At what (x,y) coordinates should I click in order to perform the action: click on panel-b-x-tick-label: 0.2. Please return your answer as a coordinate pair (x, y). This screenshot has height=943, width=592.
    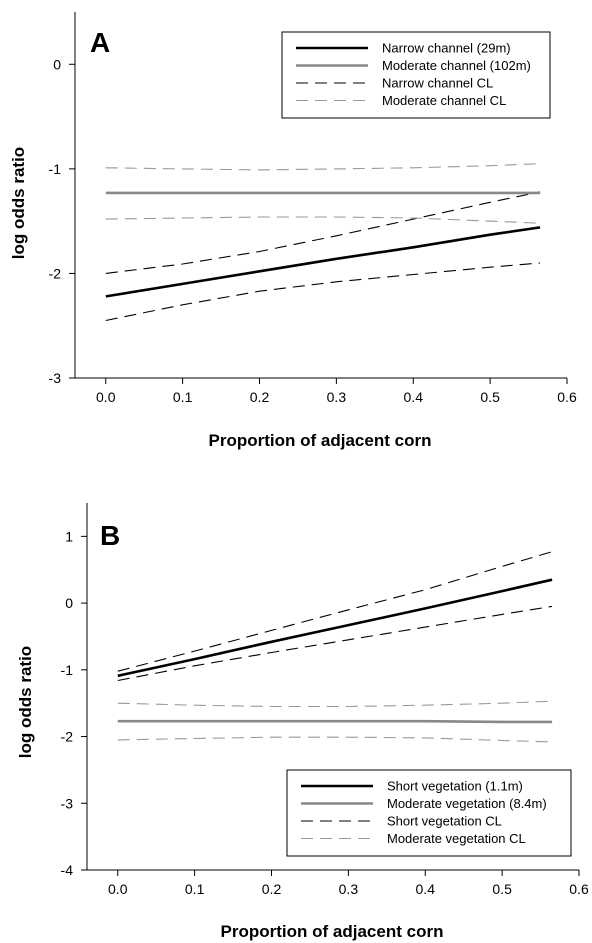
    Looking at the image, I should click on (272, 889).